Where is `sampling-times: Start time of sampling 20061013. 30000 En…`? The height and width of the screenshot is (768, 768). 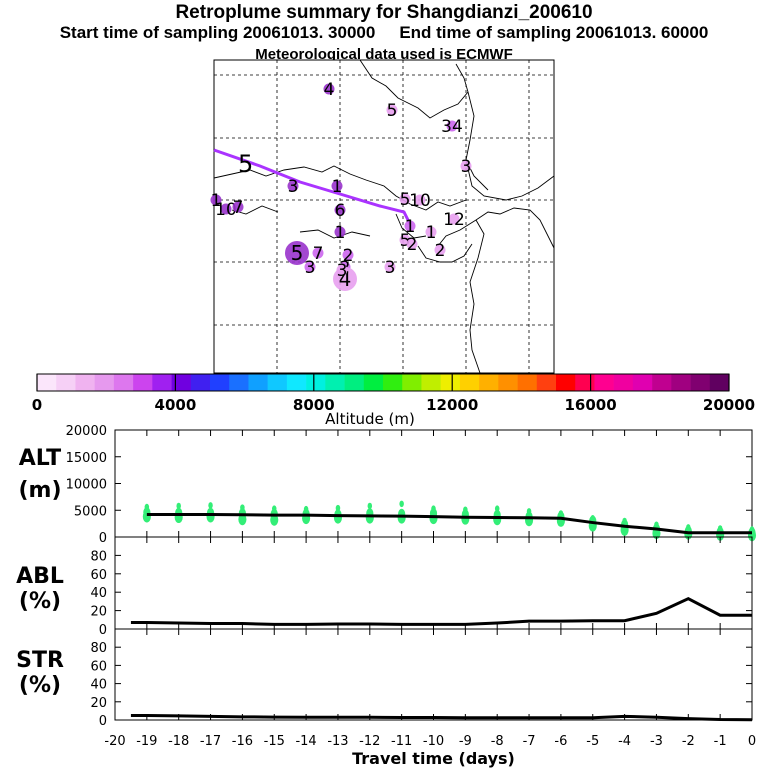
sampling-times: Start time of sampling 20061013. 30000 En… is located at coordinates (384, 33).